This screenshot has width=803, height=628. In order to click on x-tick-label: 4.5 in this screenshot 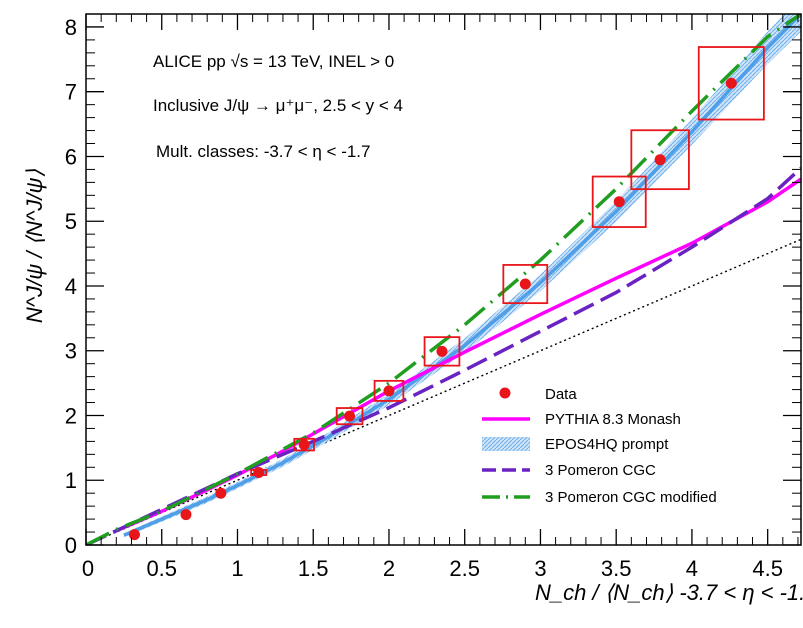, I will do `click(767, 568)`.